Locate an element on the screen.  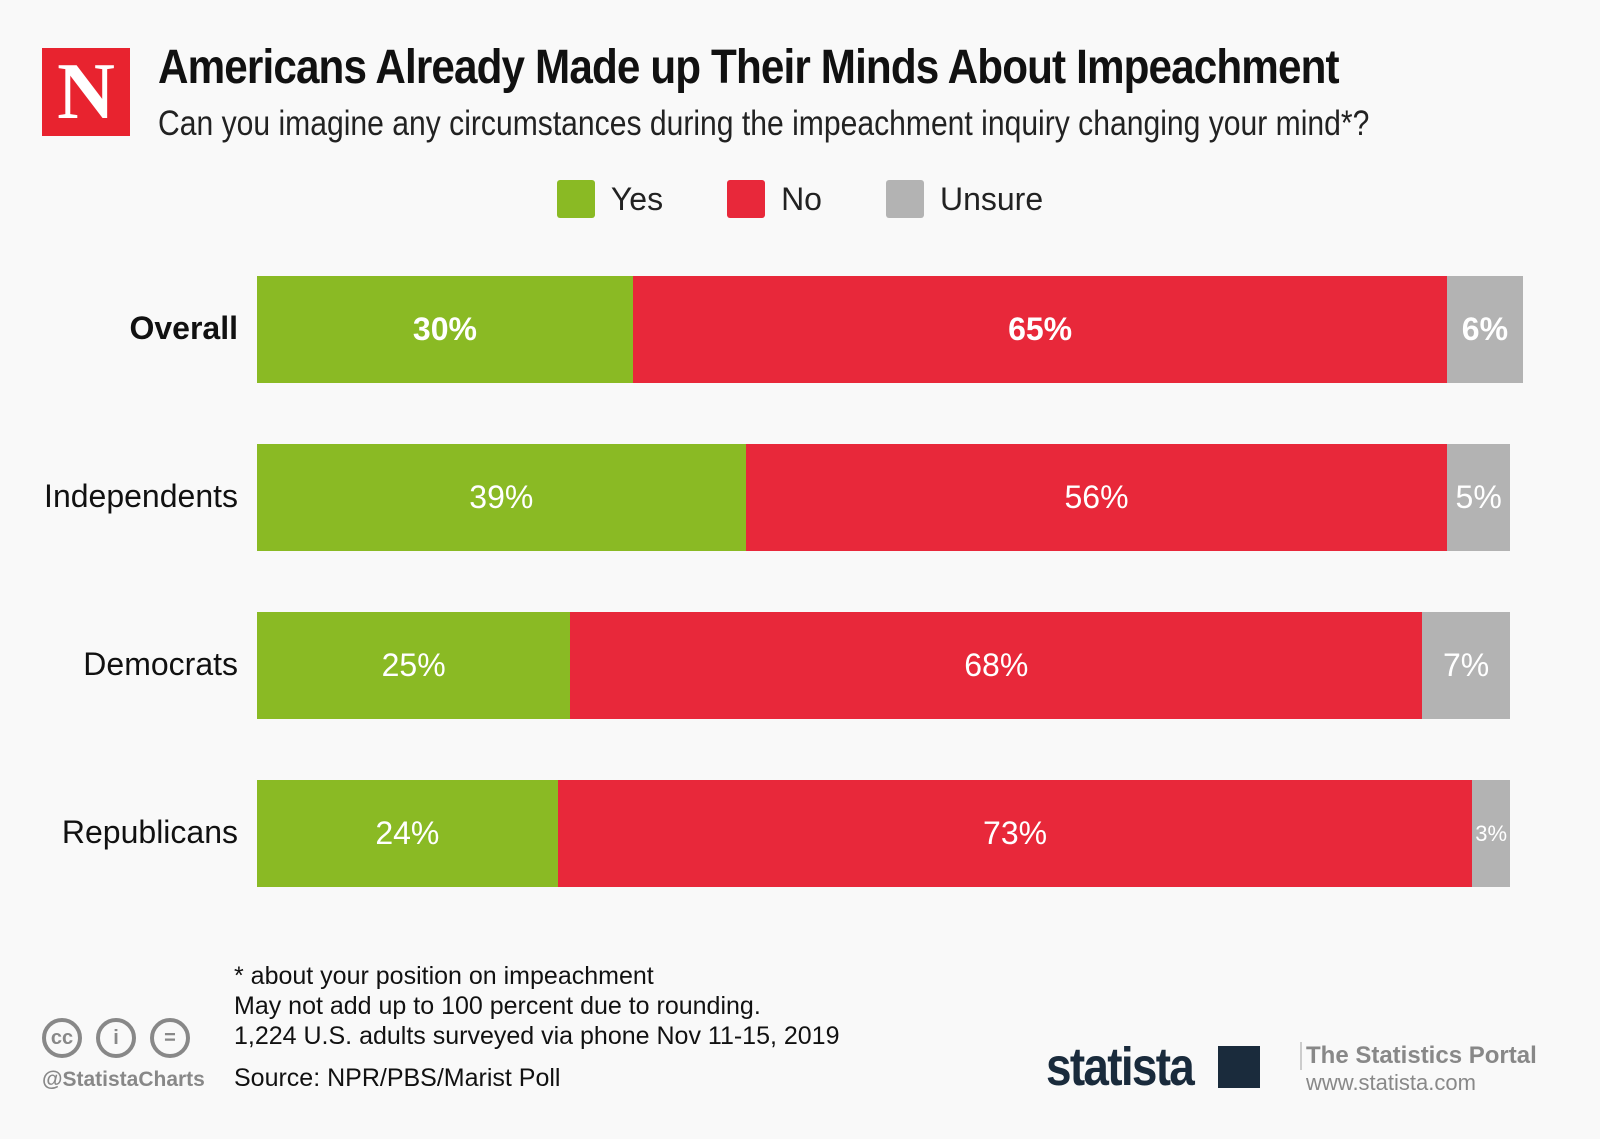
data-label: 68% is located at coordinates (996, 665).